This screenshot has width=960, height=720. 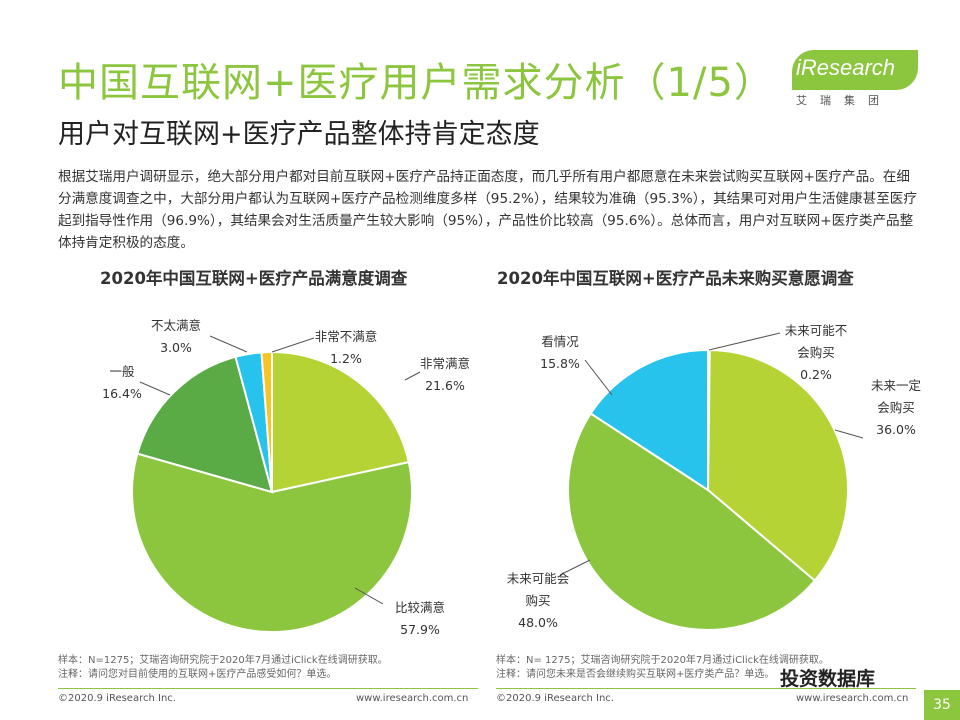 I want to click on pie2-label-2: 未来可能会购买, so click(x=538, y=589).